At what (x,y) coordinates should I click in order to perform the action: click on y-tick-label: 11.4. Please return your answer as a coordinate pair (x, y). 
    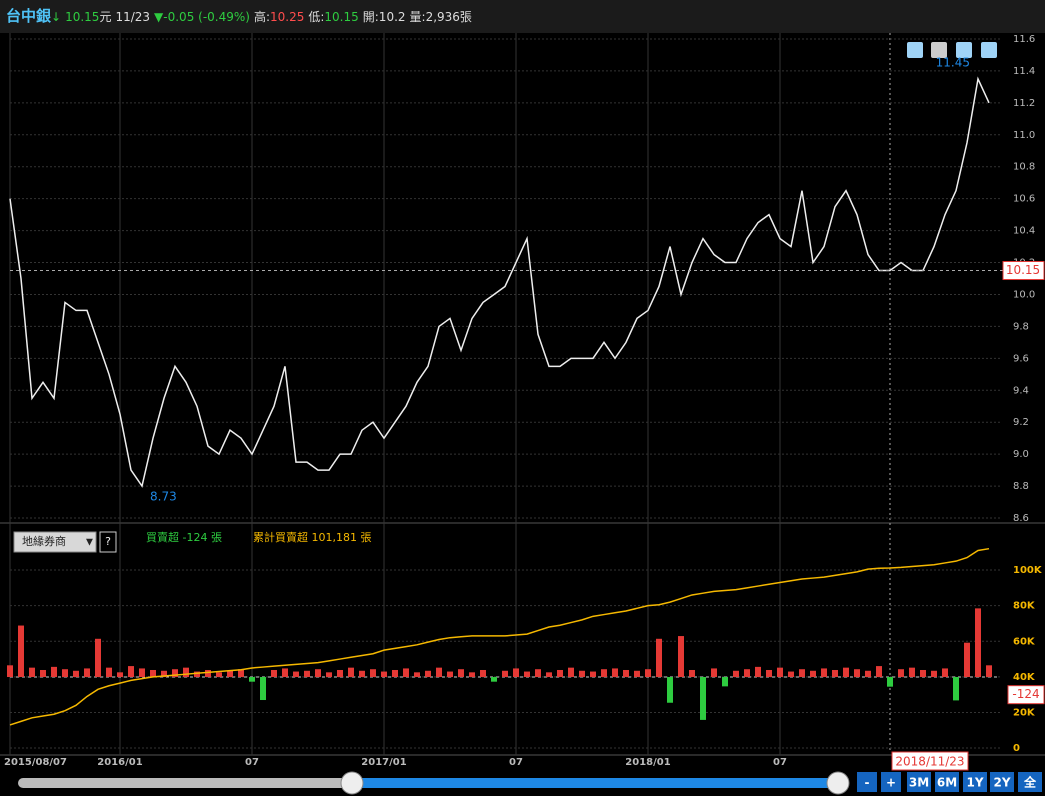
    Looking at the image, I should click on (1024, 71).